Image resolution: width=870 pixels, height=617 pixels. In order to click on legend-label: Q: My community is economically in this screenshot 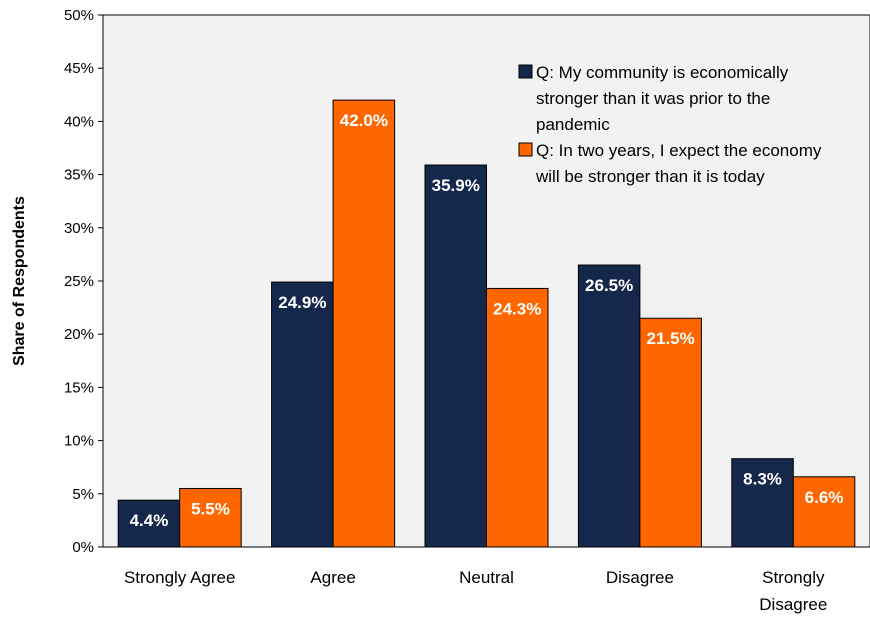, I will do `click(662, 72)`.